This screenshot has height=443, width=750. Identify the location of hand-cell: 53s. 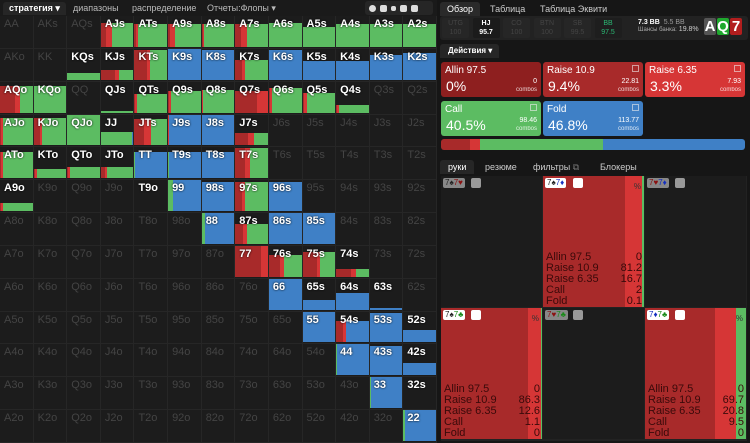
(386, 328).